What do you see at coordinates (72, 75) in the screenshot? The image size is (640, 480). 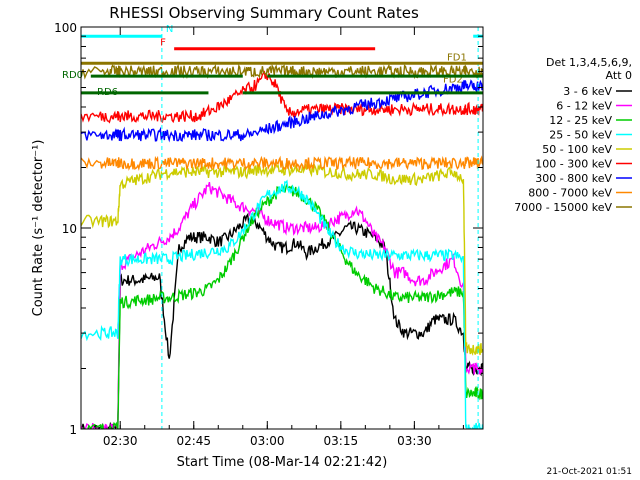 I see `event-bar-label-rd0: RD0` at bounding box center [72, 75].